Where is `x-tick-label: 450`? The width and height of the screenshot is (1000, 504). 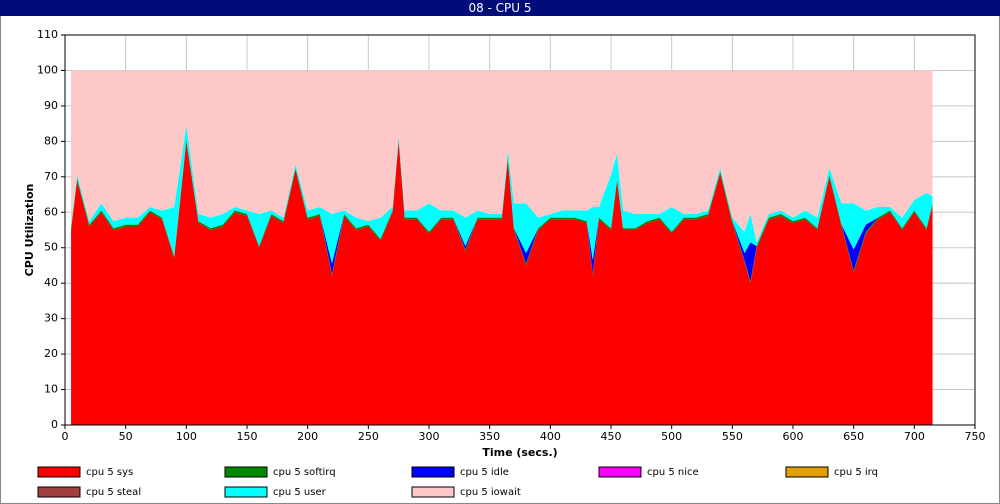
x-tick-label: 450 is located at coordinates (611, 436).